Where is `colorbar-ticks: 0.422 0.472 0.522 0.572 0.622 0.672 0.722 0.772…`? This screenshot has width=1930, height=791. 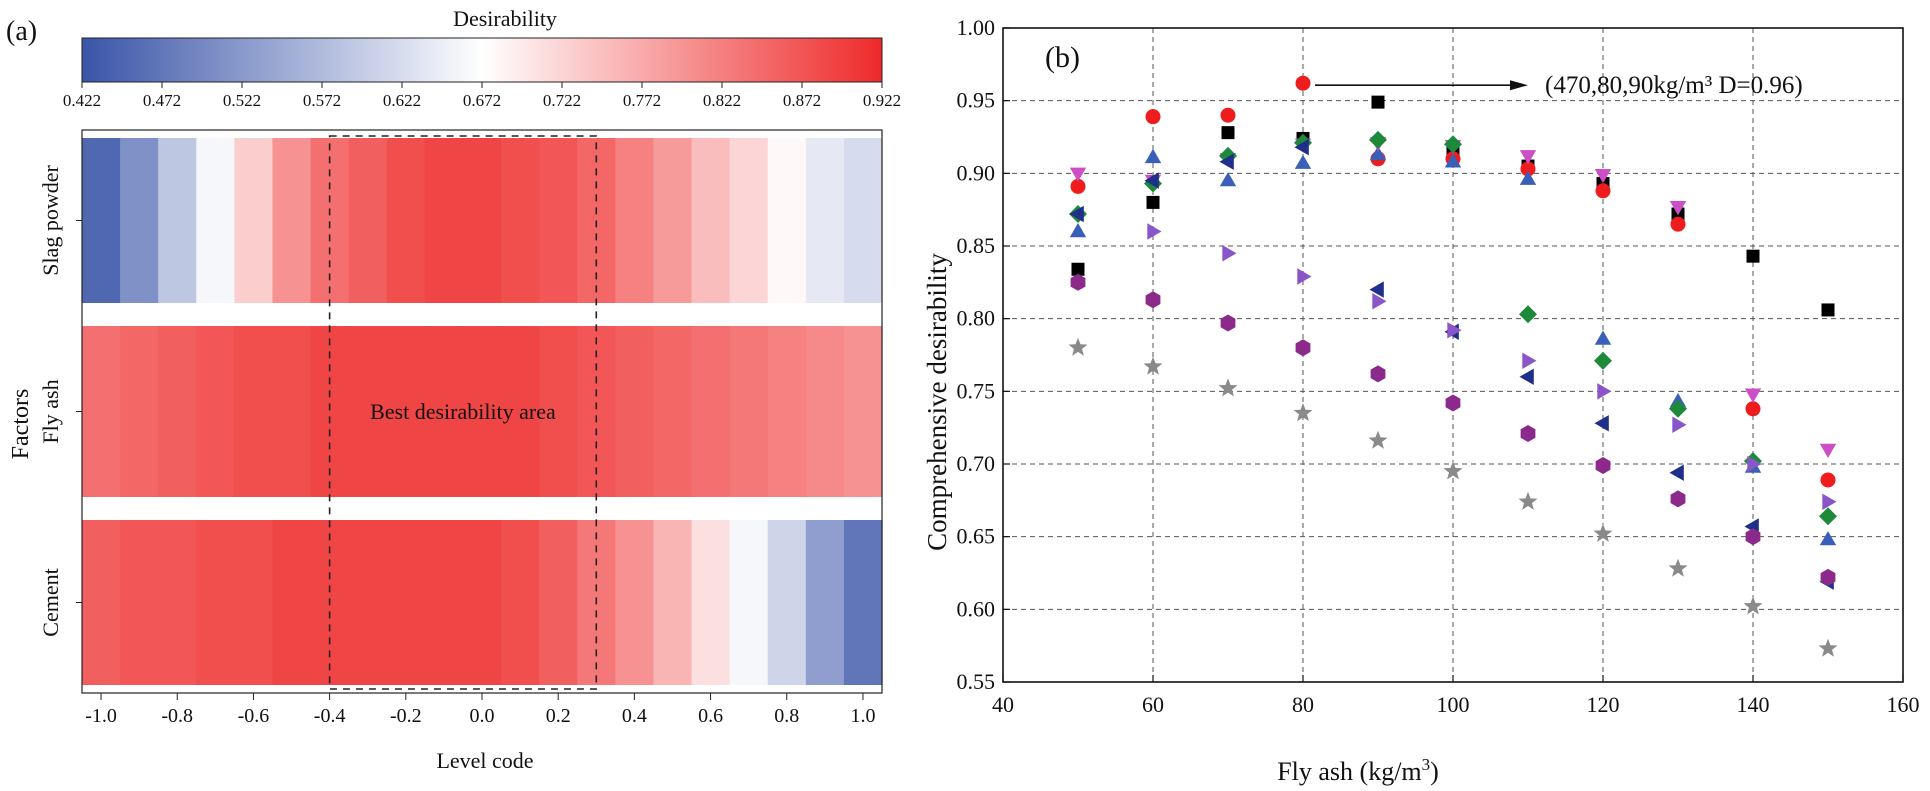 colorbar-ticks: 0.422 0.472 0.522 0.572 0.622 0.672 0.722 0.772… is located at coordinates (482, 96).